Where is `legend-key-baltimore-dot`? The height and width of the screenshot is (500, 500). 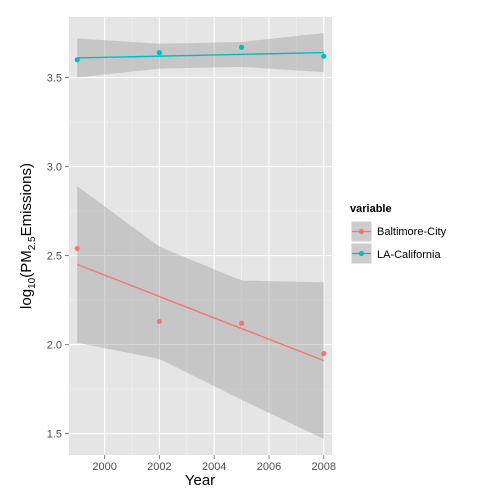 legend-key-baltimore-dot is located at coordinates (361, 231).